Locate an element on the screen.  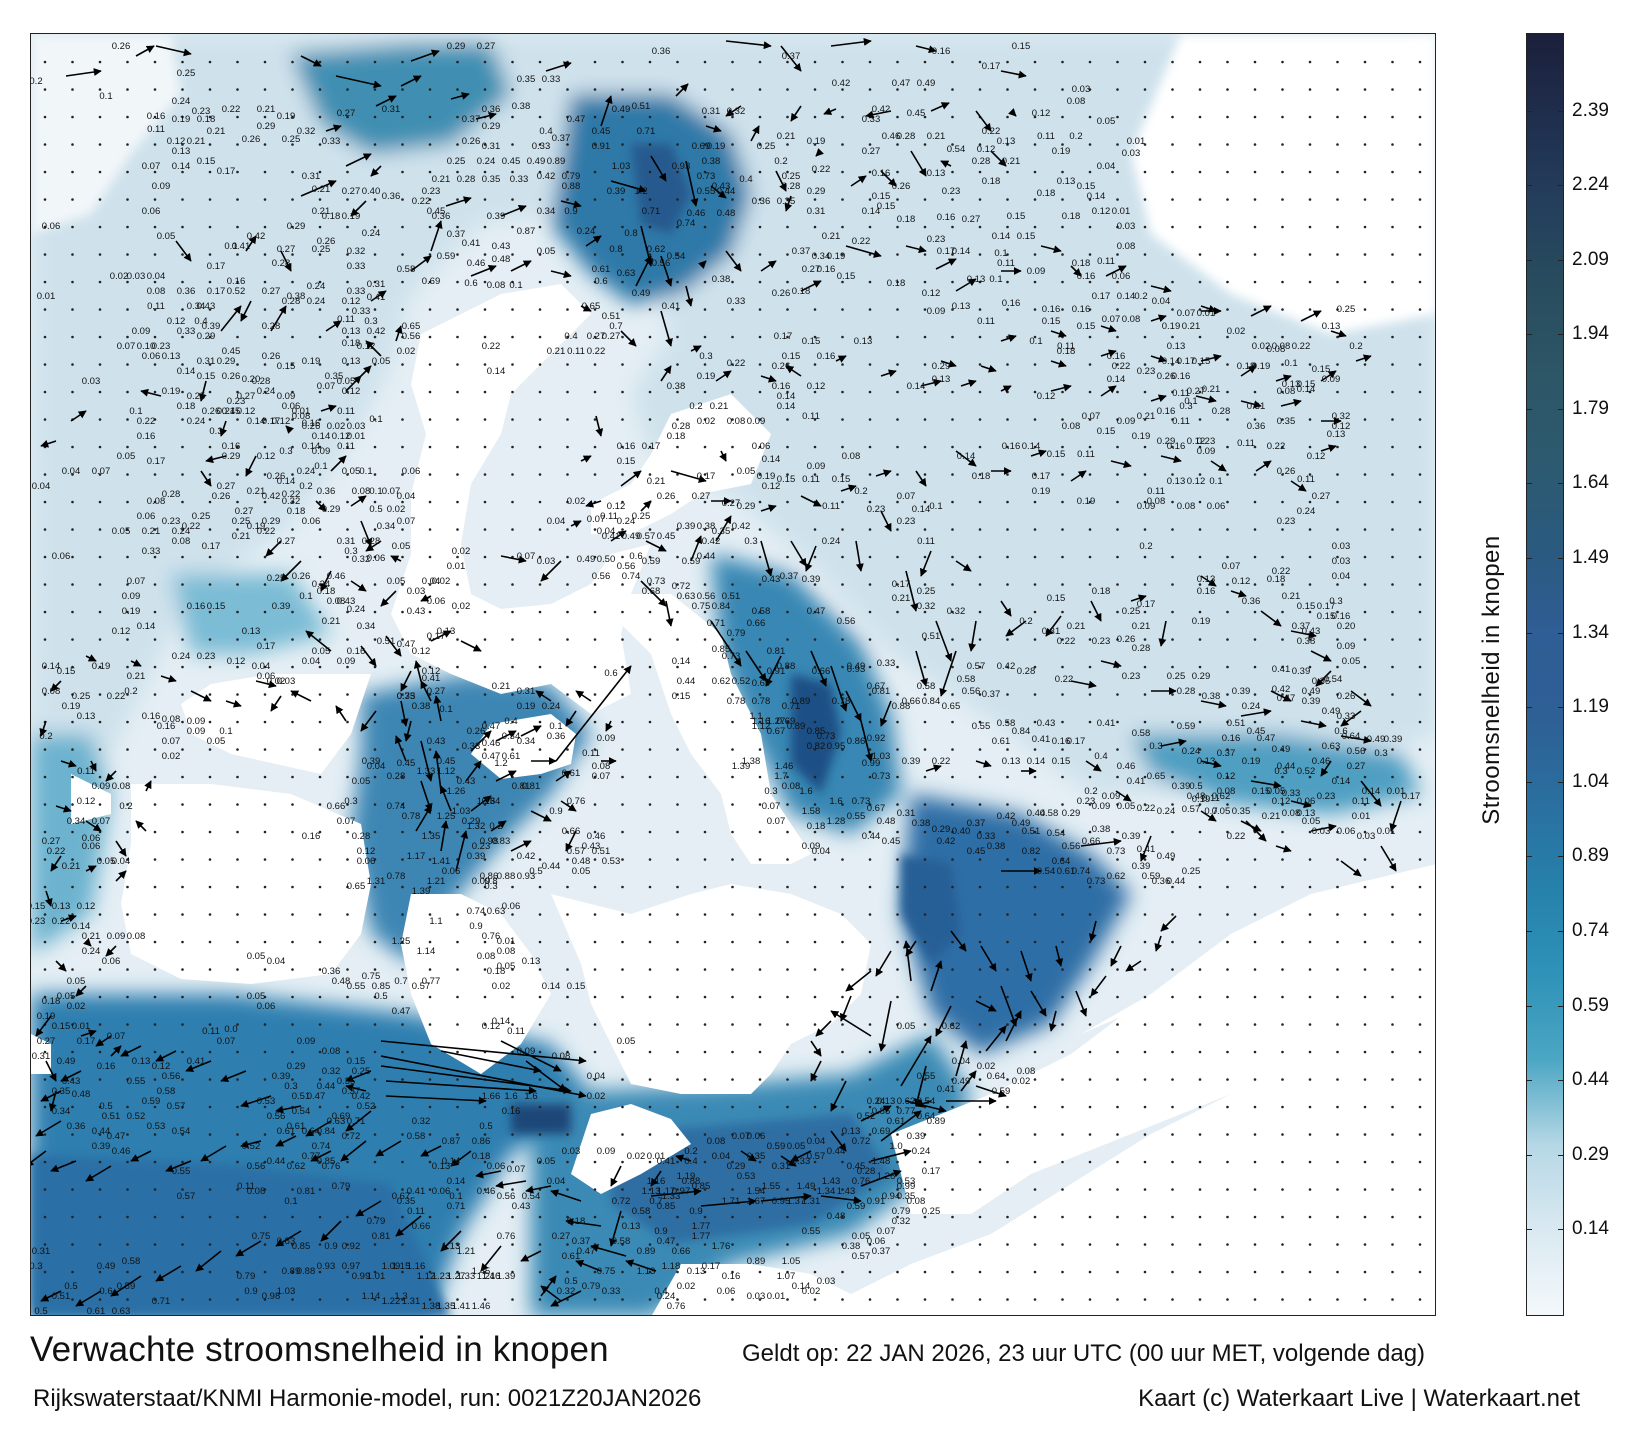
speed-label: 0.05 is located at coordinates (1311, 821).